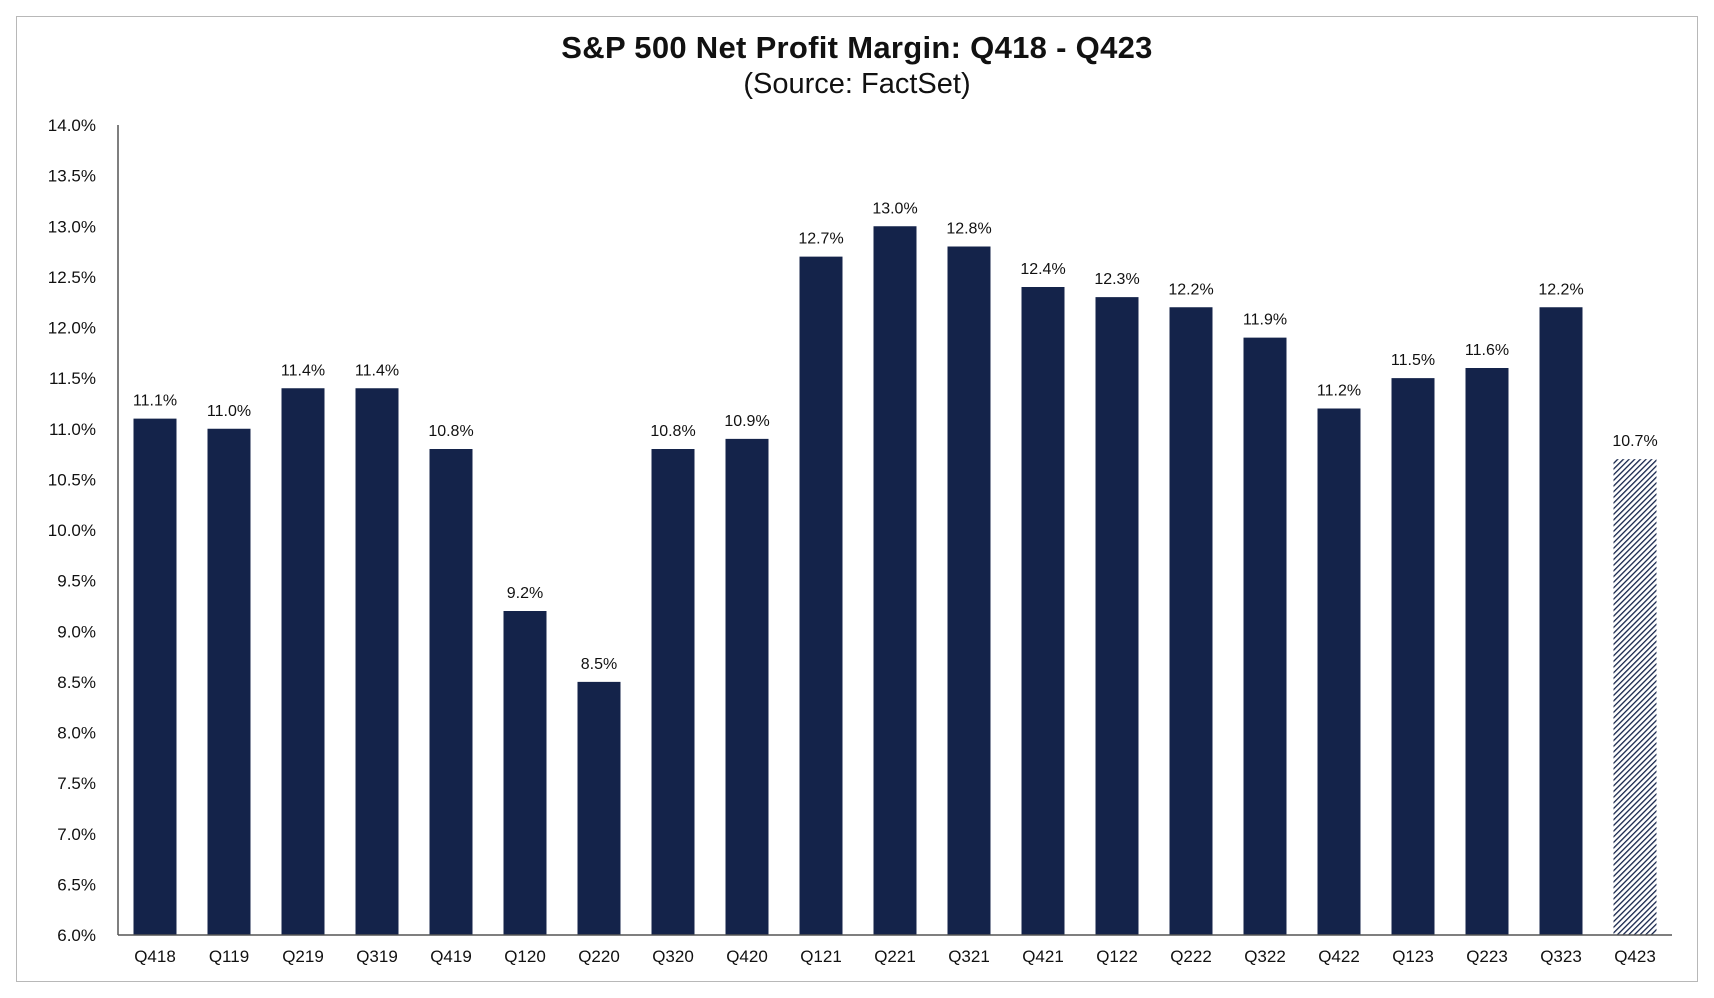 The image size is (1714, 998). Describe the element at coordinates (599, 956) in the screenshot. I see `x-tick-label-q220: Q220` at that location.